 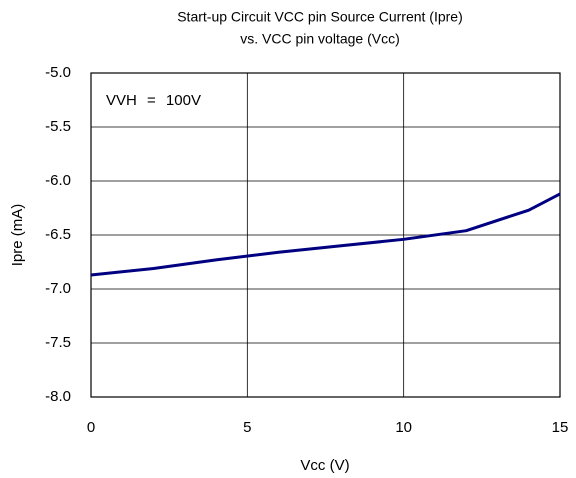 I want to click on y-tick-label: -5.5, so click(x=58, y=126).